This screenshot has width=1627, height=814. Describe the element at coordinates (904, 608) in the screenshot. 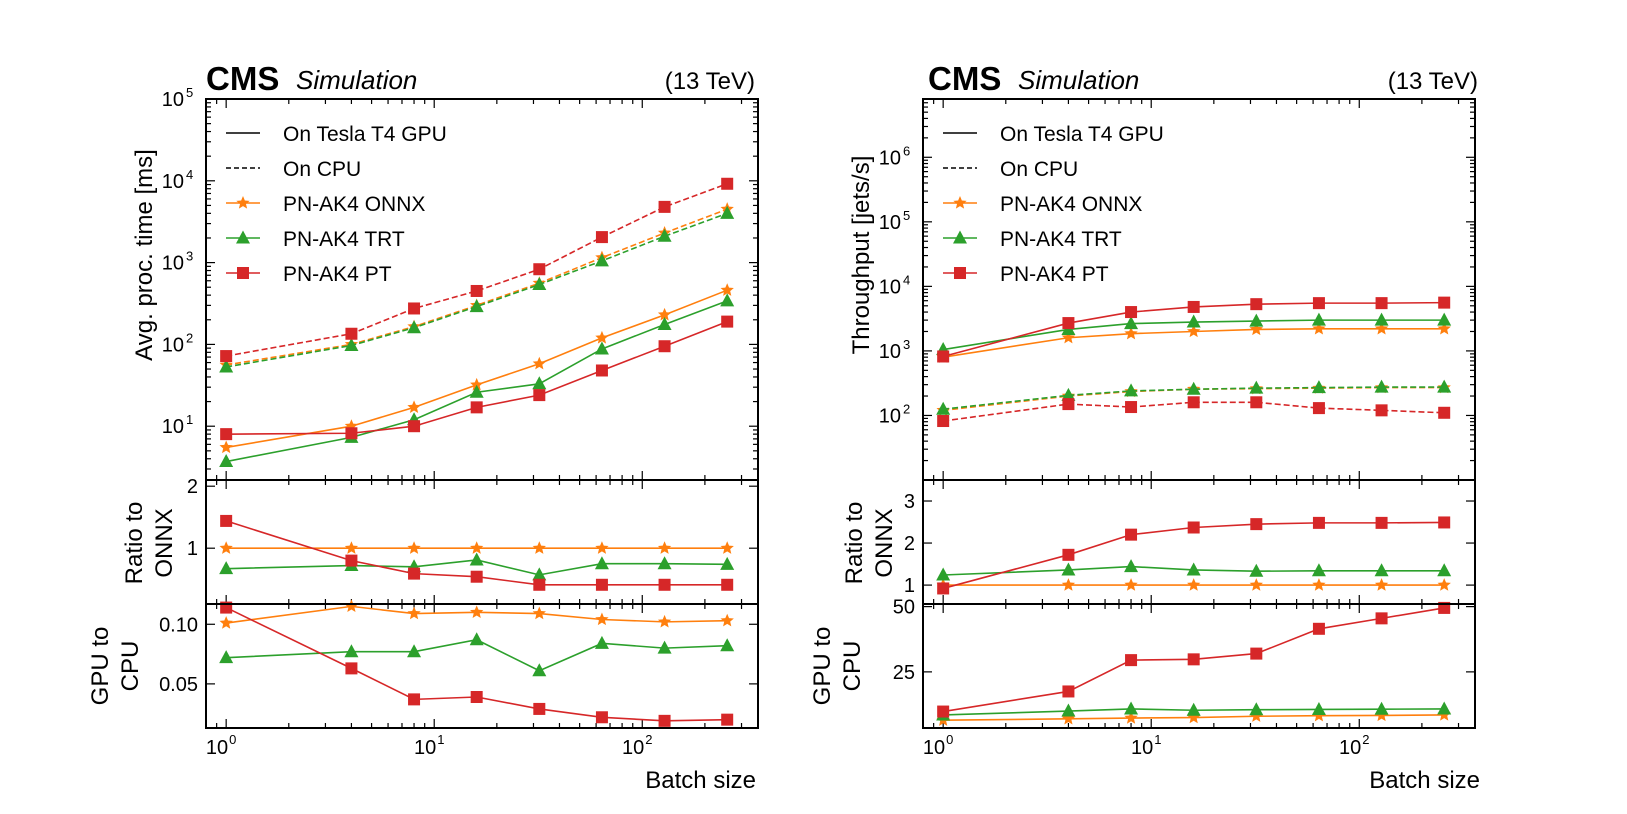

I see `y-tick-label: 50` at that location.